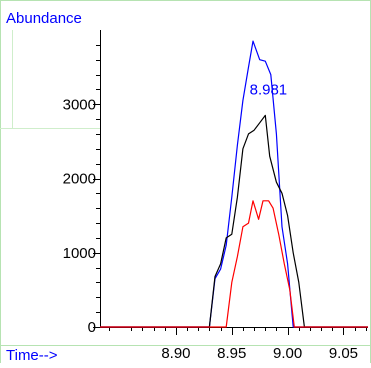 Image resolution: width=371 pixels, height=368 pixels. What do you see at coordinates (79, 104) in the screenshot?
I see `y-tick-label-3000: 3000` at bounding box center [79, 104].